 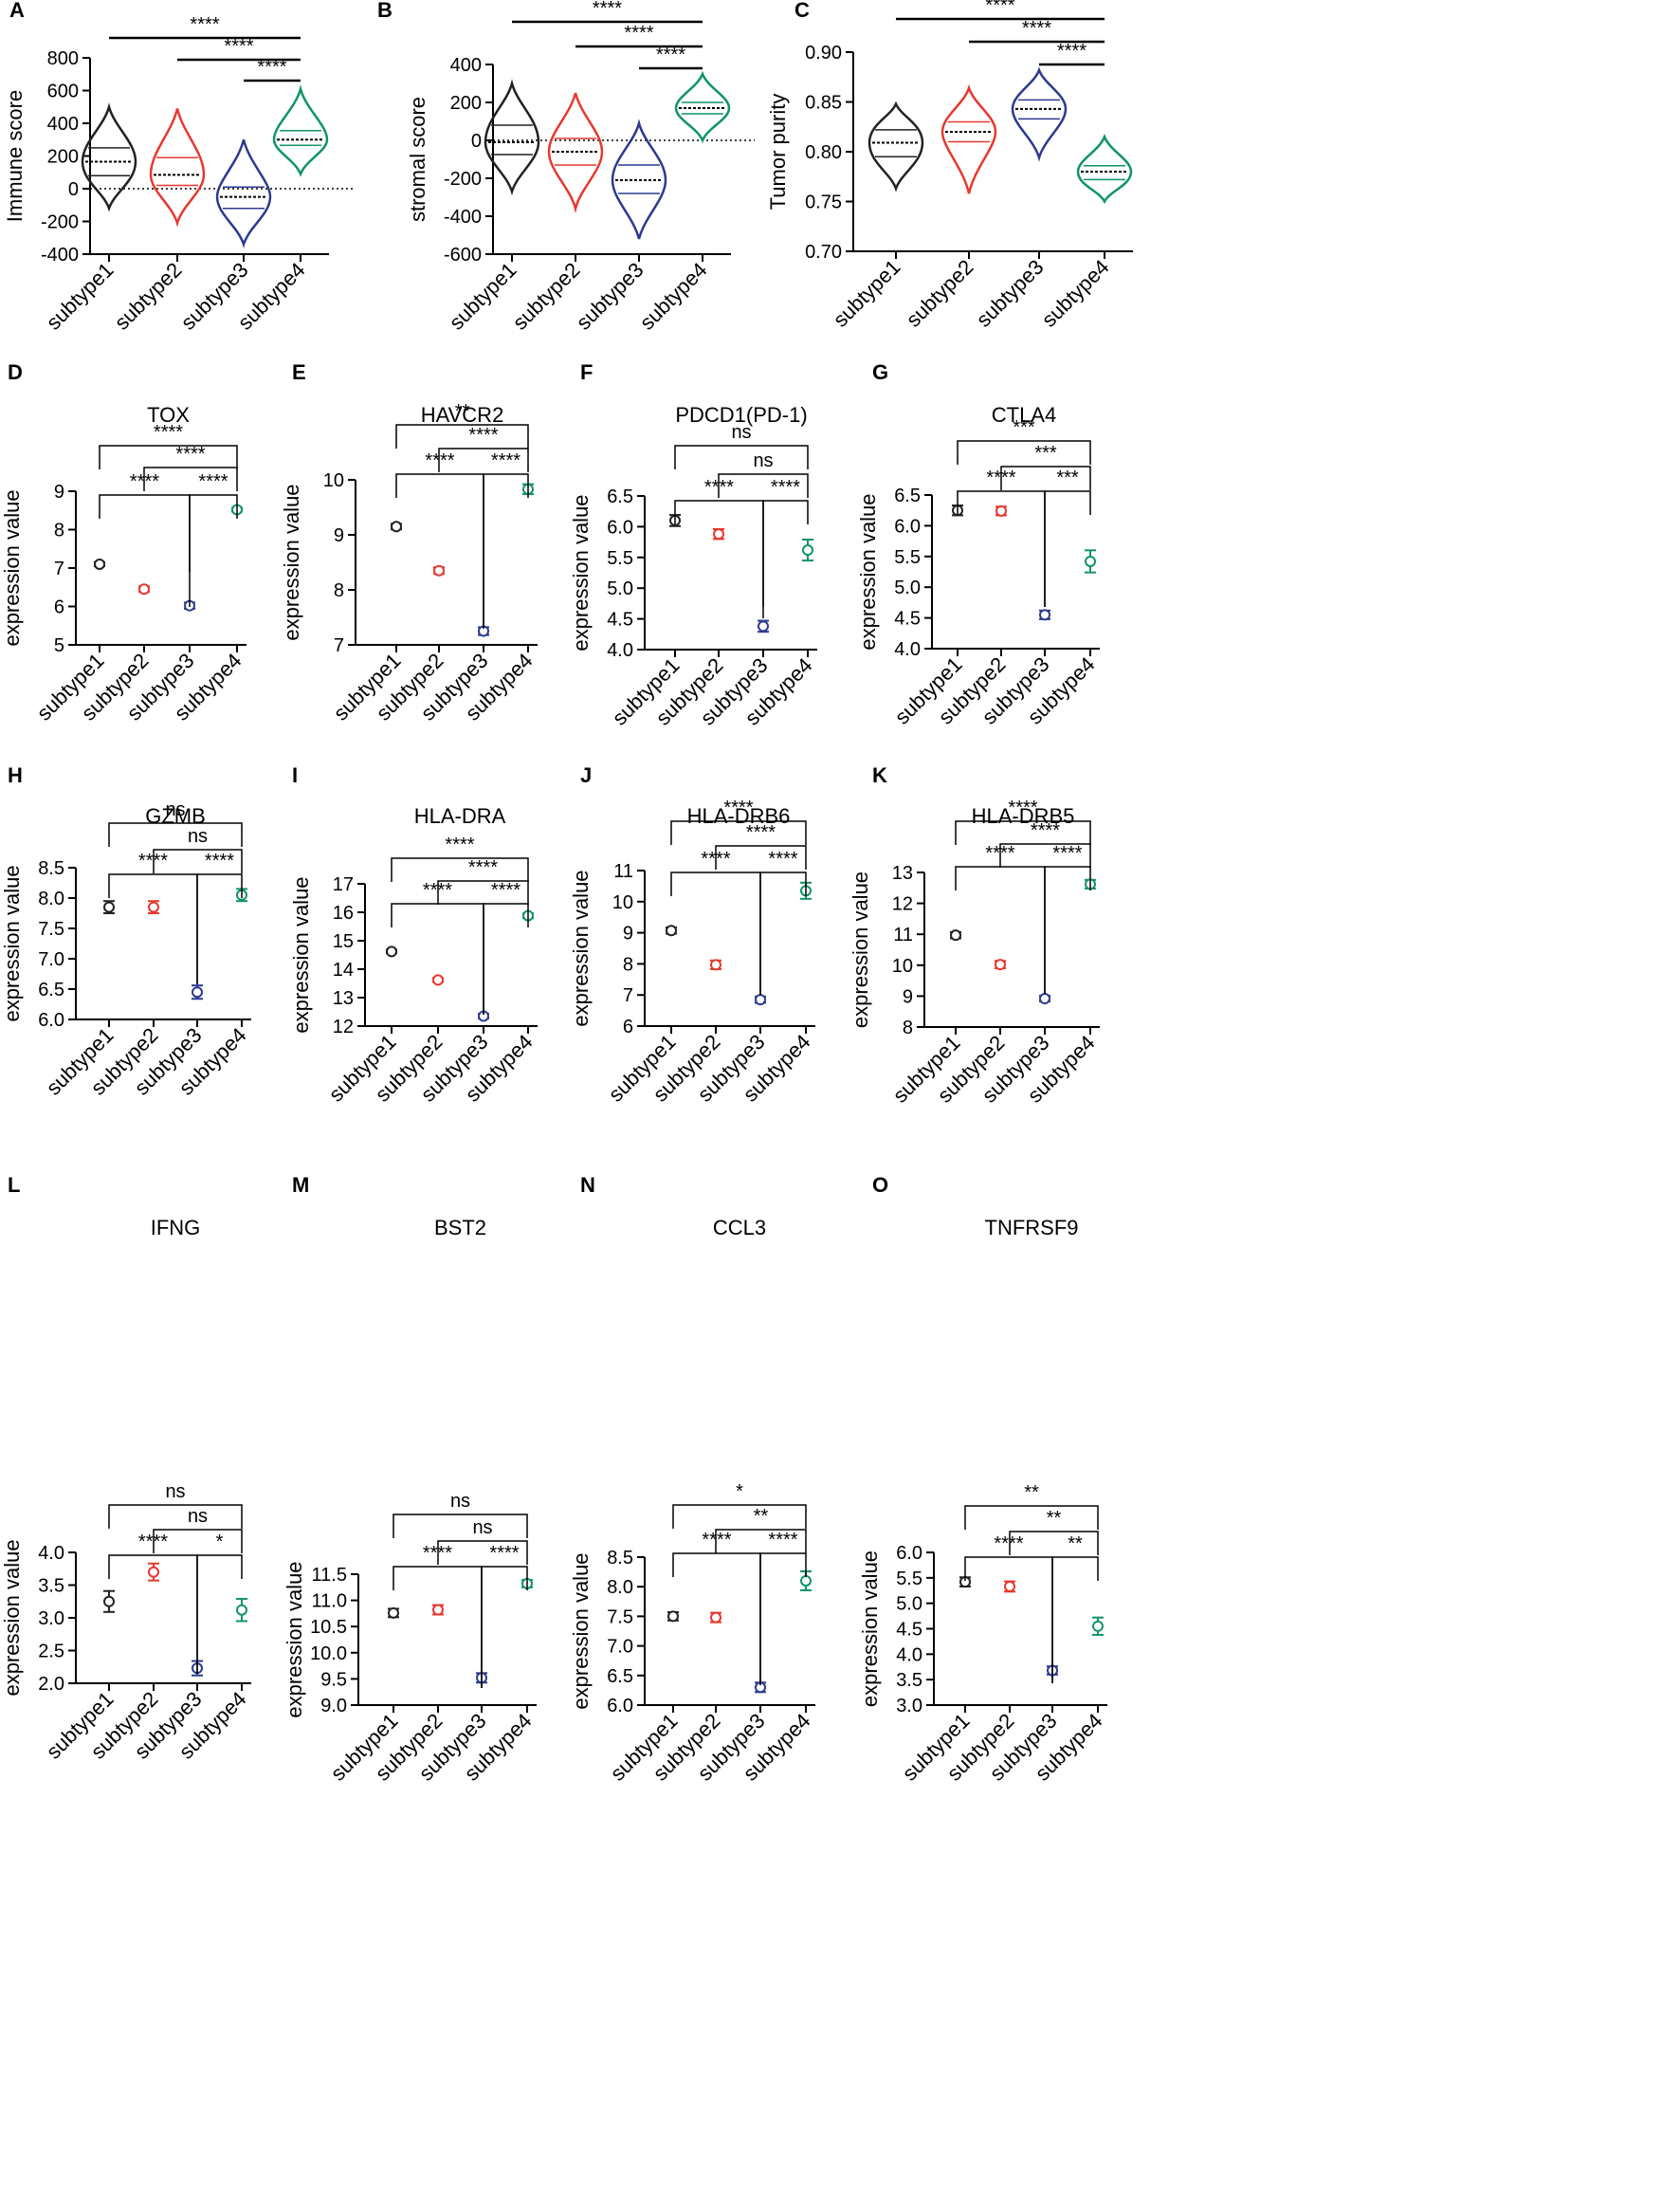 I want to click on significance-label: ***, so click(x=1045, y=453).